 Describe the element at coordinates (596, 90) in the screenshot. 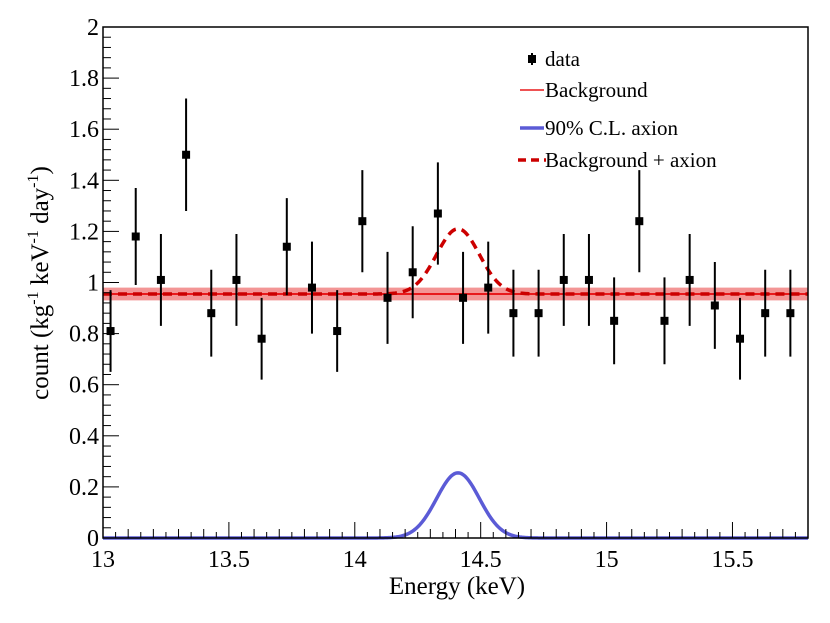

I see `legend-label-background: Background` at that location.